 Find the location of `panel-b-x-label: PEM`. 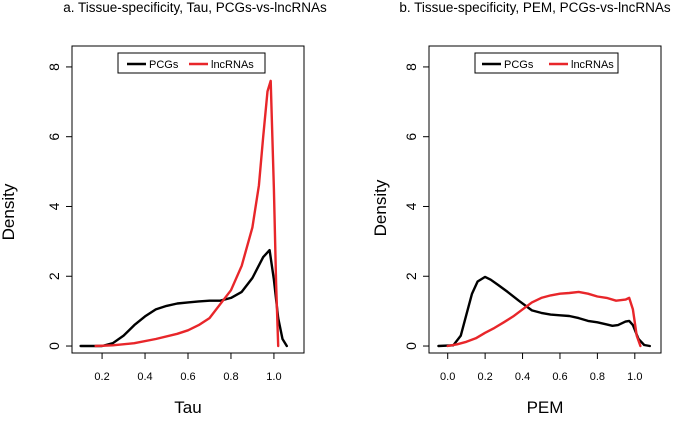

panel-b-x-label: PEM is located at coordinates (545, 407).